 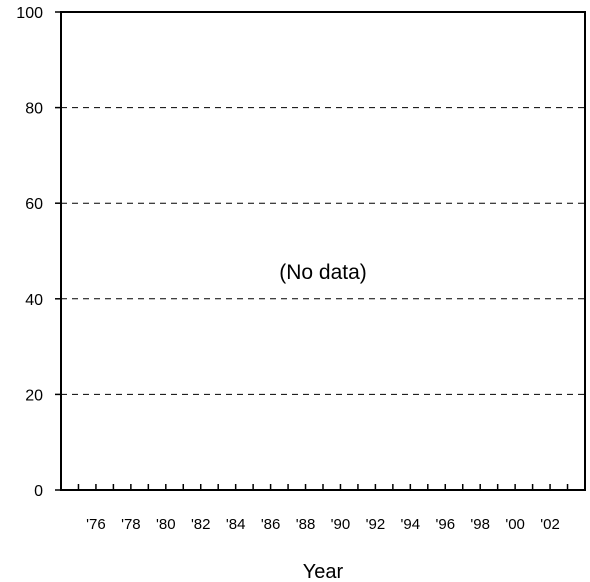 I want to click on x-tick-label-1990: '90, so click(x=341, y=524).